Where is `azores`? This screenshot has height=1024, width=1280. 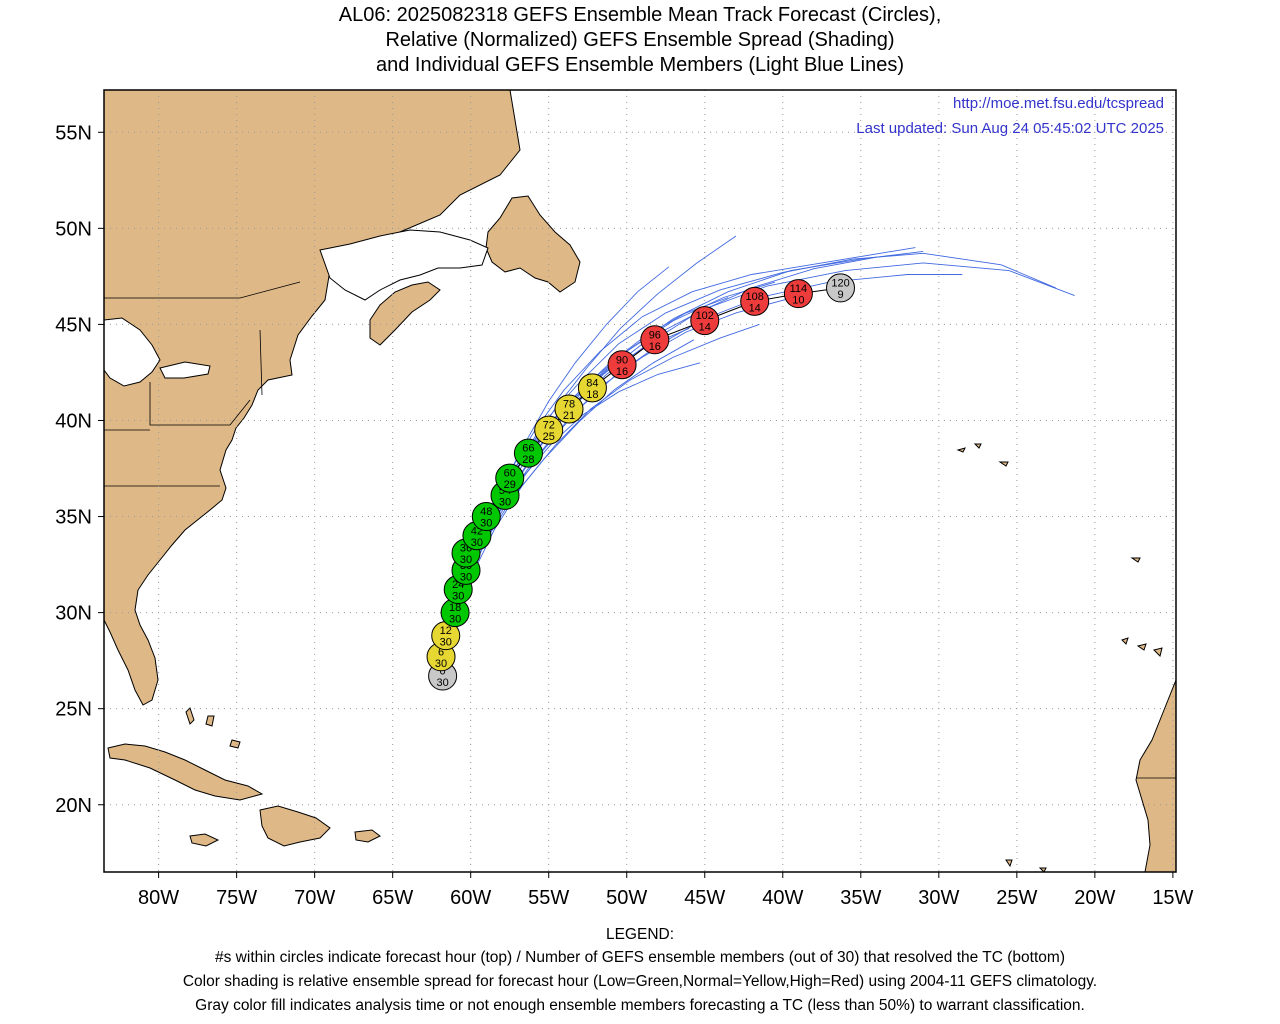 azores is located at coordinates (982, 455).